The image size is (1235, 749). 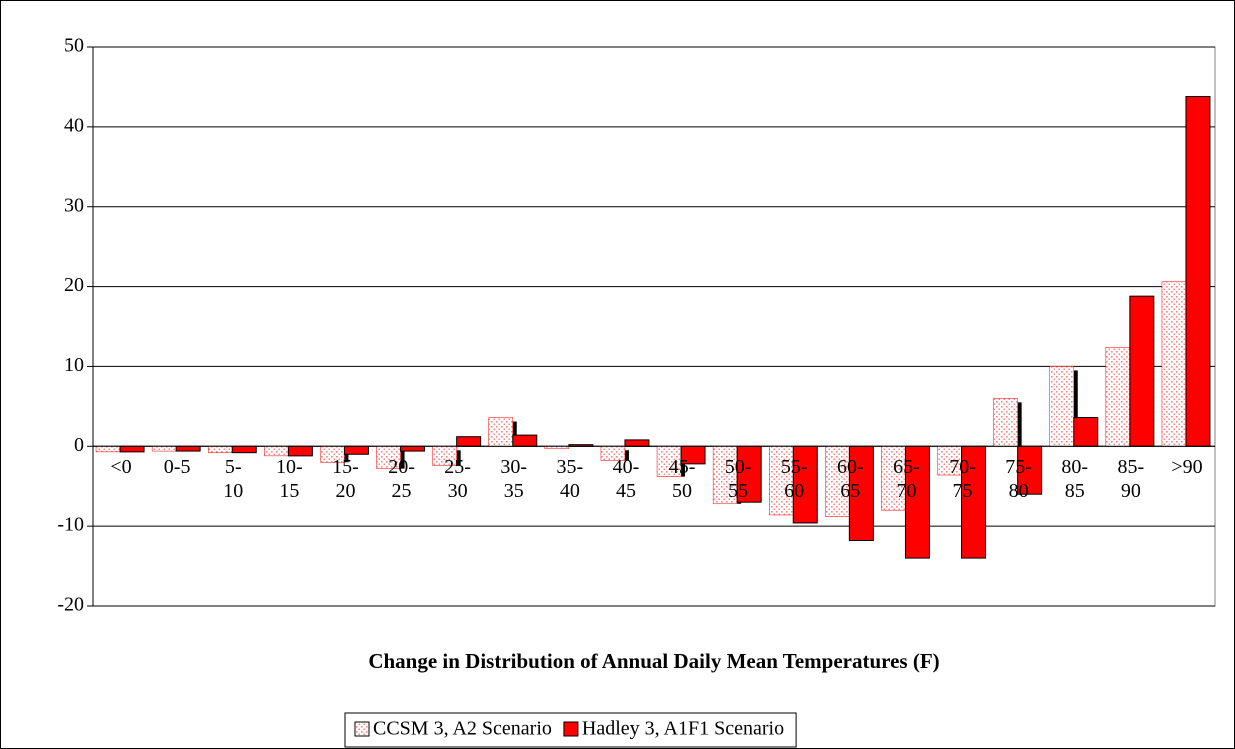 What do you see at coordinates (74, 125) in the screenshot?
I see `y-tick-label: 40` at bounding box center [74, 125].